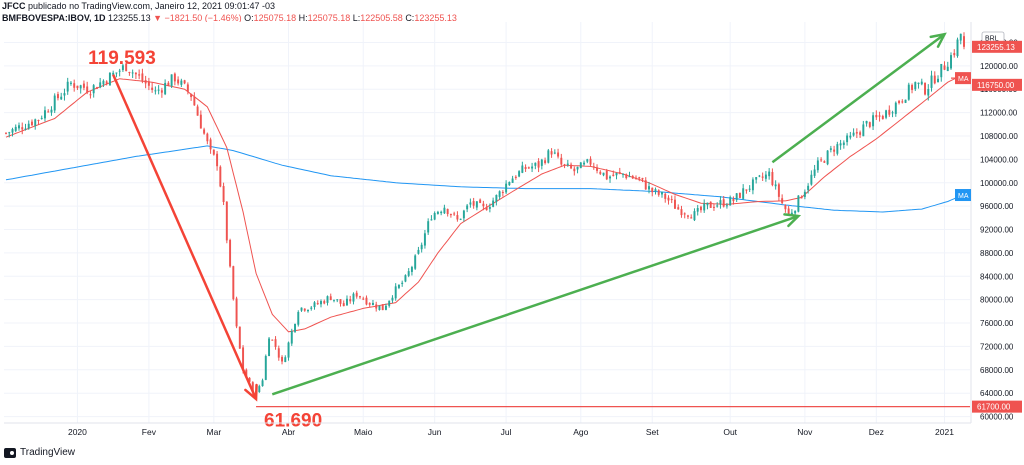 This screenshot has width=1024, height=465. I want to click on close-value: 123255.13, so click(435, 18).